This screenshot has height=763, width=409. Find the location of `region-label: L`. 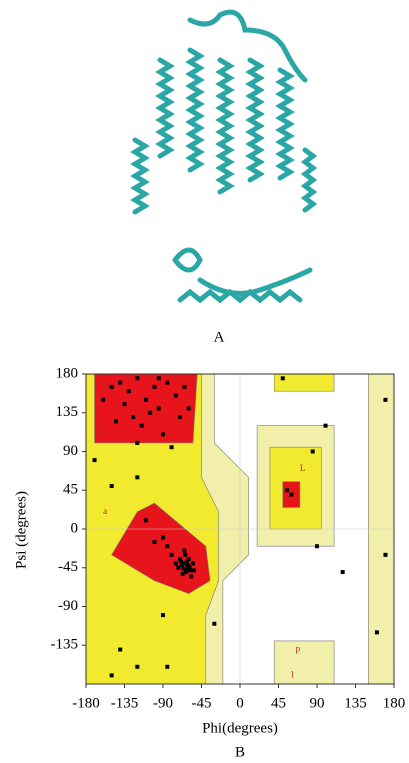

region-label: L is located at coordinates (303, 468).